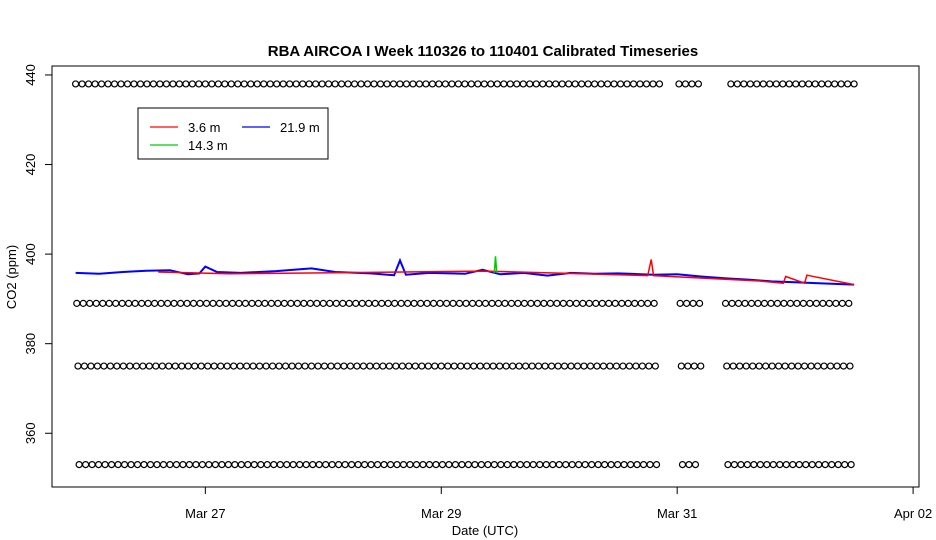  I want to click on y-tick-label: 380, so click(30, 344).